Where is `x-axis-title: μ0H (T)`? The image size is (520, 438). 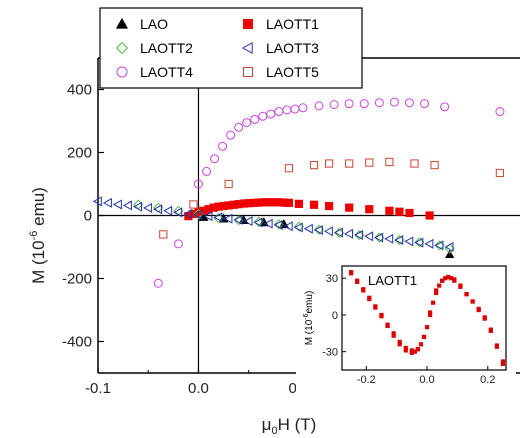
x-axis-title: μ0H (T) is located at coordinates (289, 426).